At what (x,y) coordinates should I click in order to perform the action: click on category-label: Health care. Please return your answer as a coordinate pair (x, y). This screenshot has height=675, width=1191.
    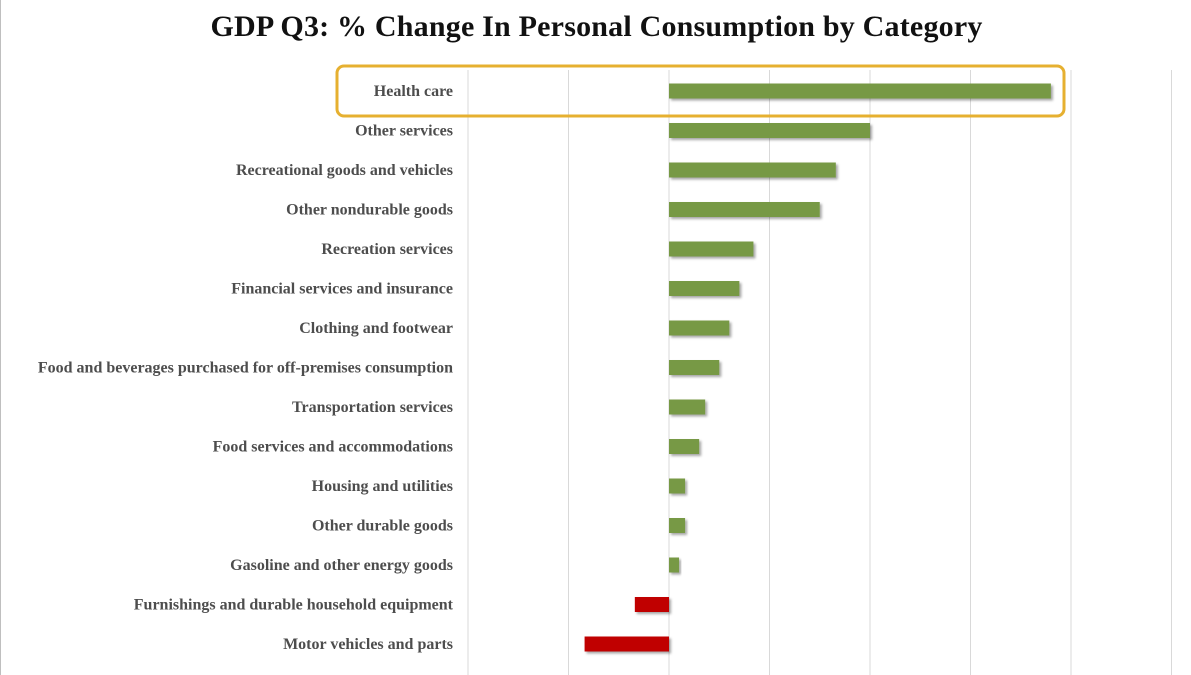
    Looking at the image, I should click on (413, 91).